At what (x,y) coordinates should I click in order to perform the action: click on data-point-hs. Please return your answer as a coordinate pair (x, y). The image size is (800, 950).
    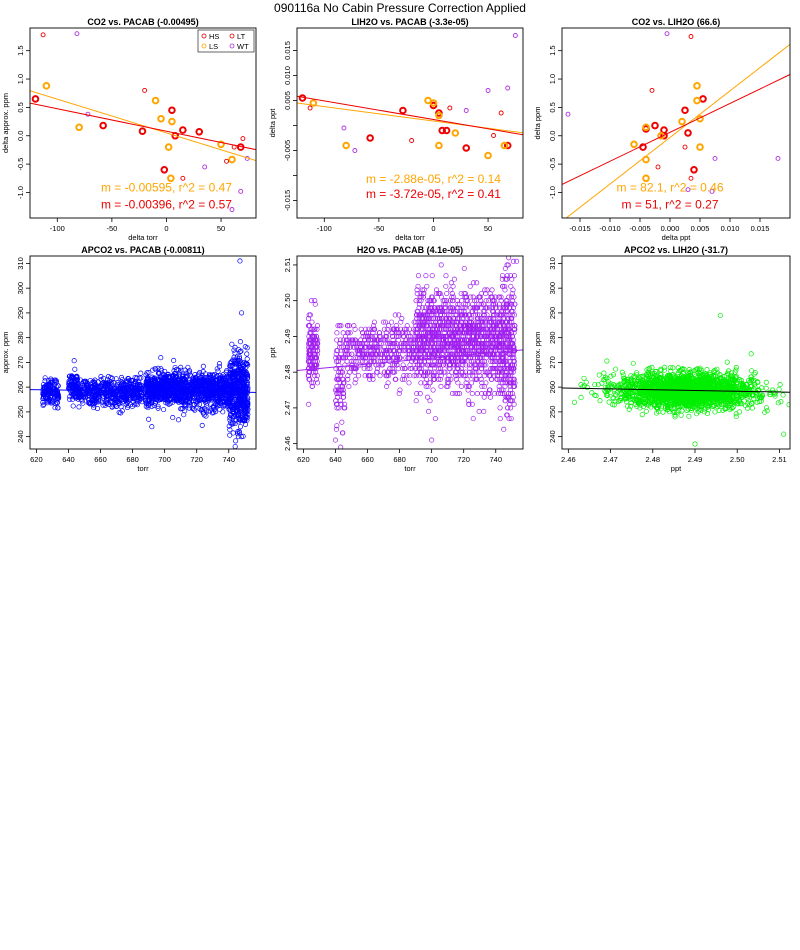
    Looking at the image, I should click on (403, 110).